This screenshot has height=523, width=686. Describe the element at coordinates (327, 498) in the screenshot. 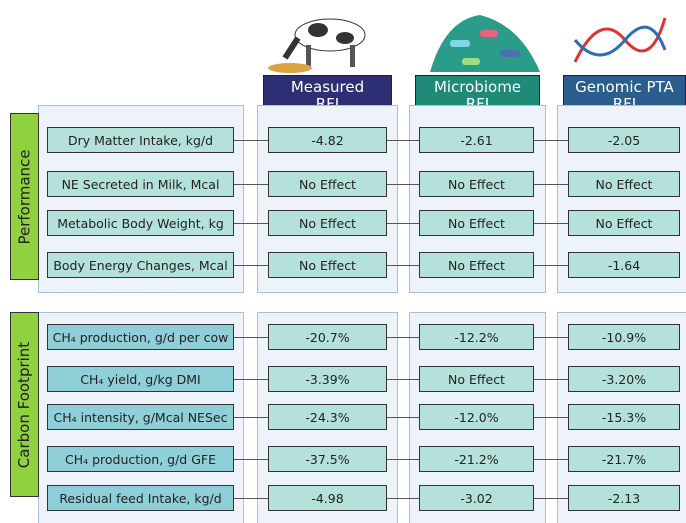

I see `value-cell: -4.98` at that location.